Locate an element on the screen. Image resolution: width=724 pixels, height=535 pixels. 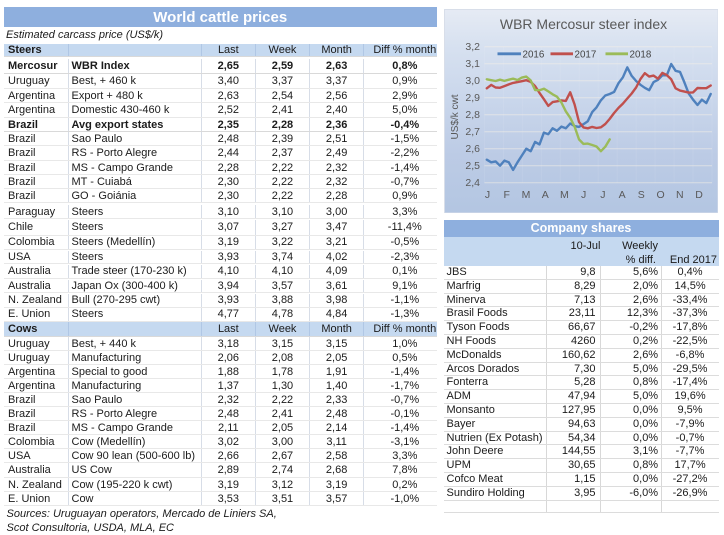
svg-text: S is located at coordinates (640, 195).